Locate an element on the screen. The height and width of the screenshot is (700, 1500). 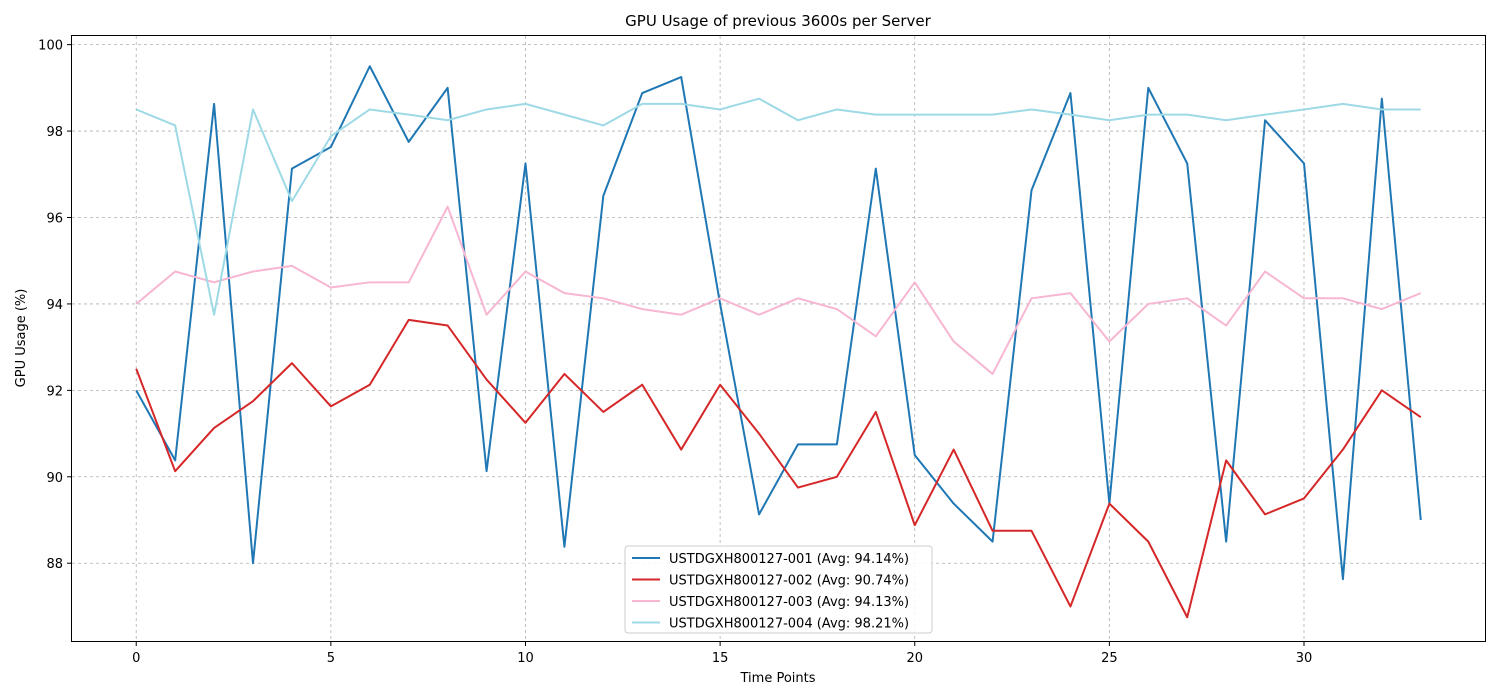
legend-label: USTDGXH800127-003 (Avg: 94.13%) is located at coordinates (789, 602).